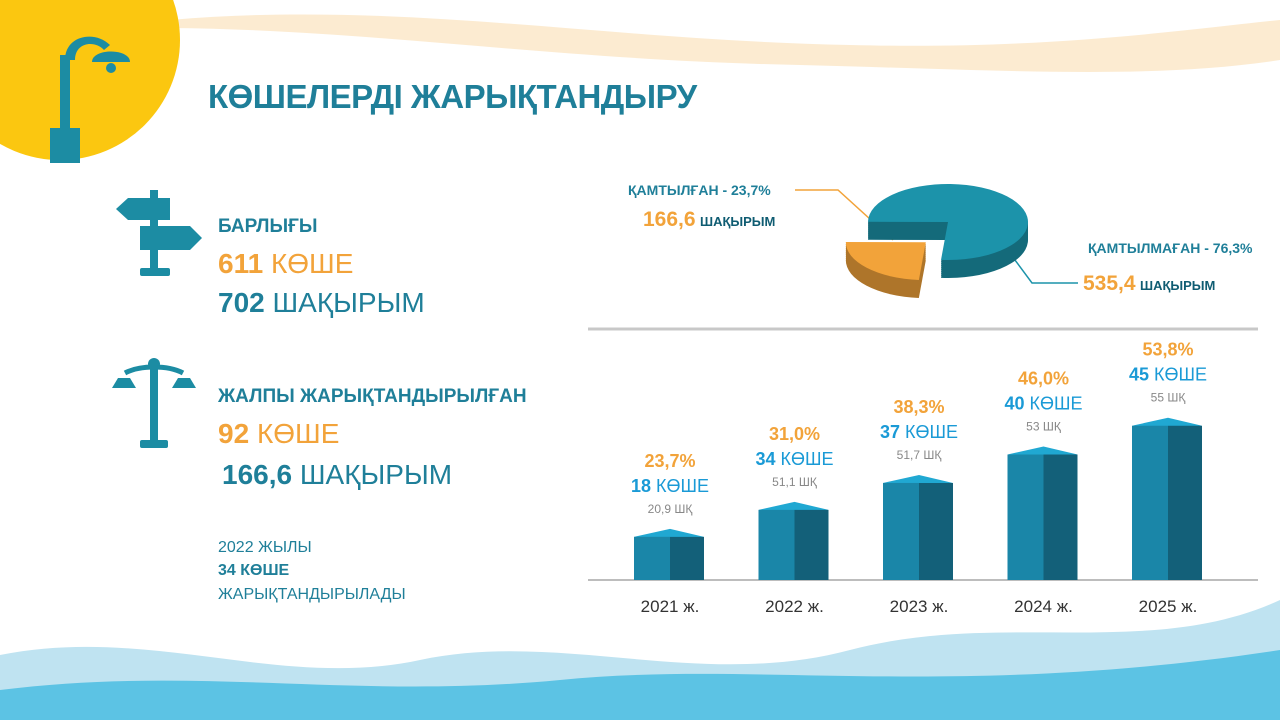  Describe the element at coordinates (918, 407) in the screenshot. I see `value-label: 38,3%` at that location.